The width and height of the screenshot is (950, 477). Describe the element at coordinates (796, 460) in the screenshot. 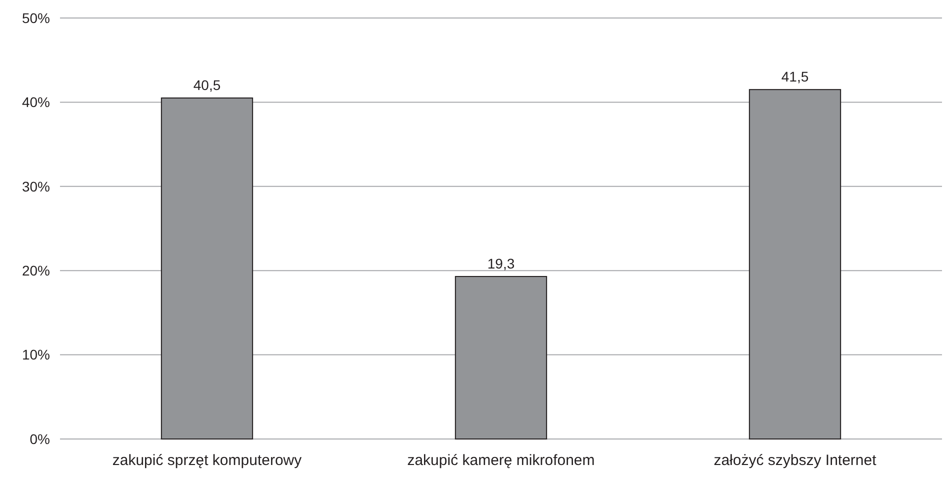

I see `x-tick-label: założyć szybszy Internet` at that location.